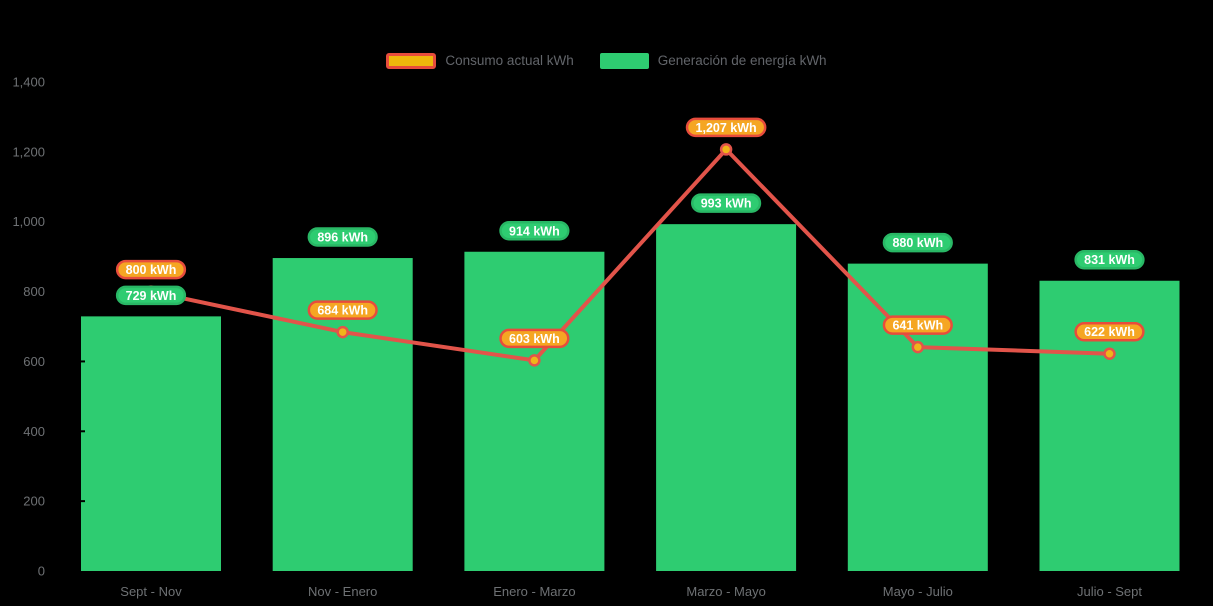  What do you see at coordinates (725, 591) in the screenshot?
I see `x-axis-label: Marzo - Mayo` at bounding box center [725, 591].